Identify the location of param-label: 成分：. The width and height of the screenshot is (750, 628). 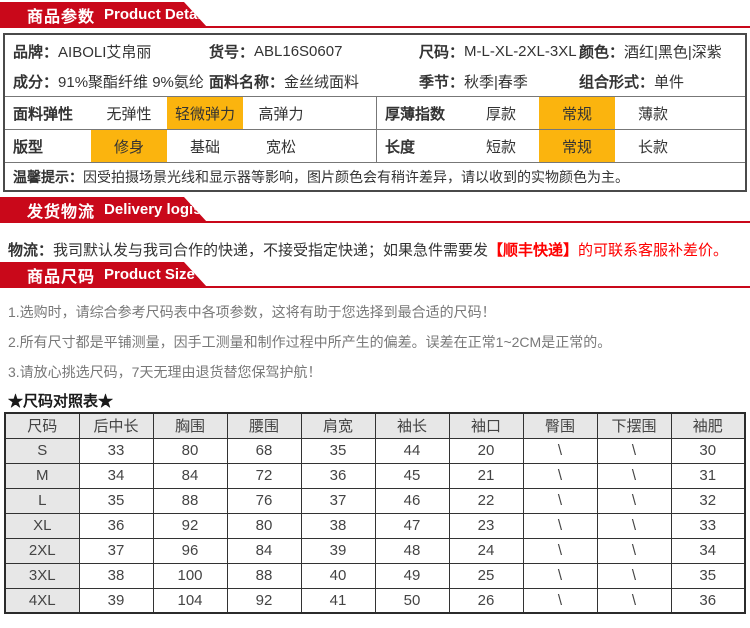
(36, 82).